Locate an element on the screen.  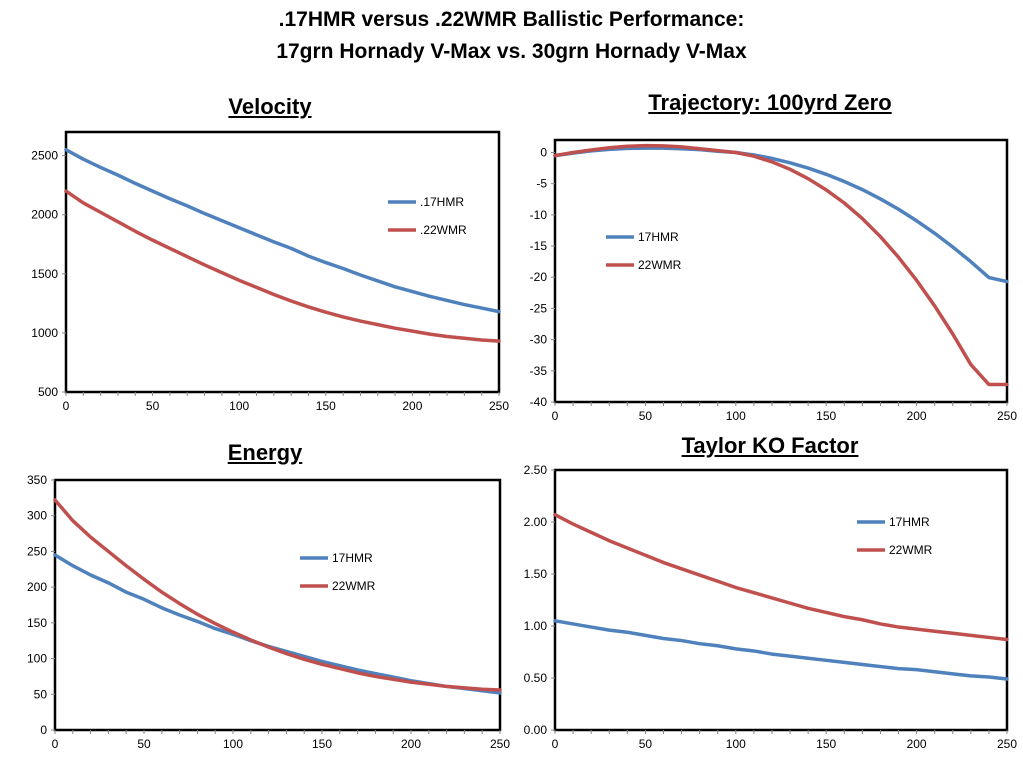
energy-x-tick-label: 0 is located at coordinates (55, 744).